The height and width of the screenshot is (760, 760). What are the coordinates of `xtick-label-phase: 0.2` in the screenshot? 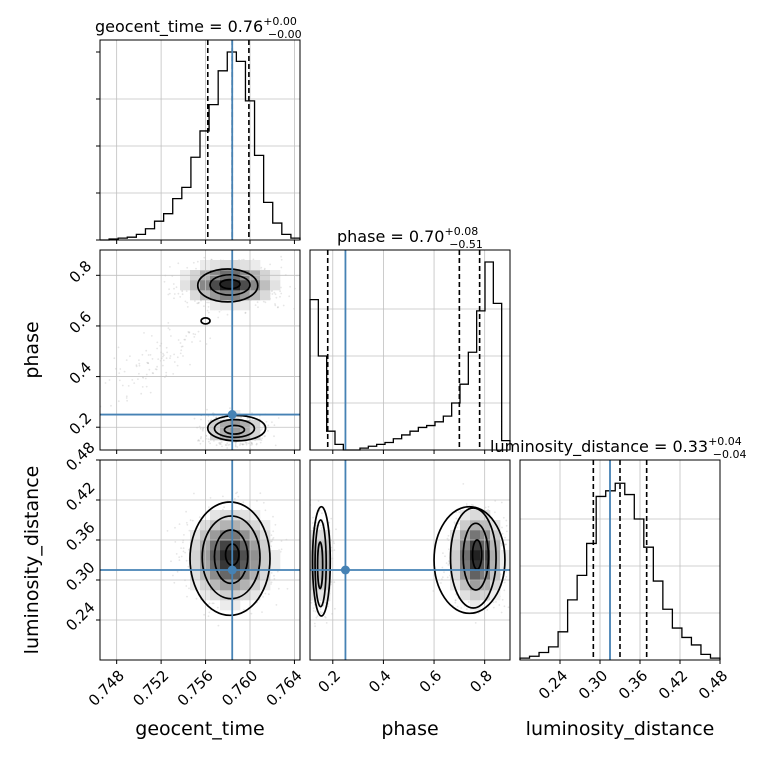 It's located at (329, 682).